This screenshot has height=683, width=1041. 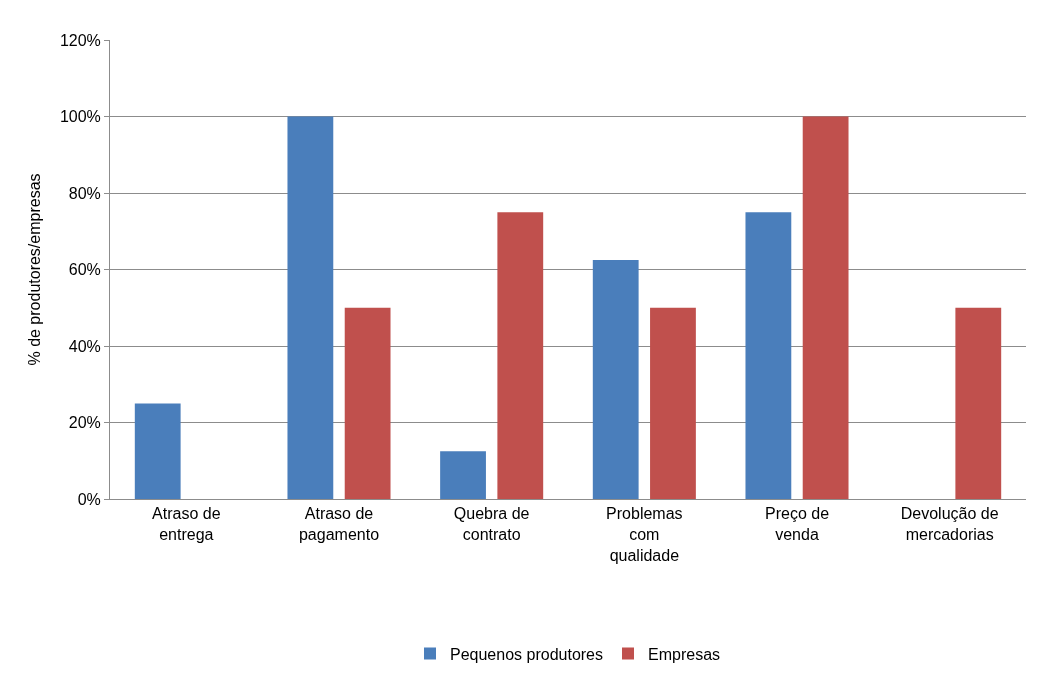 What do you see at coordinates (339, 524) in the screenshot?
I see `x-tick-label: Atraso de pagamento` at bounding box center [339, 524].